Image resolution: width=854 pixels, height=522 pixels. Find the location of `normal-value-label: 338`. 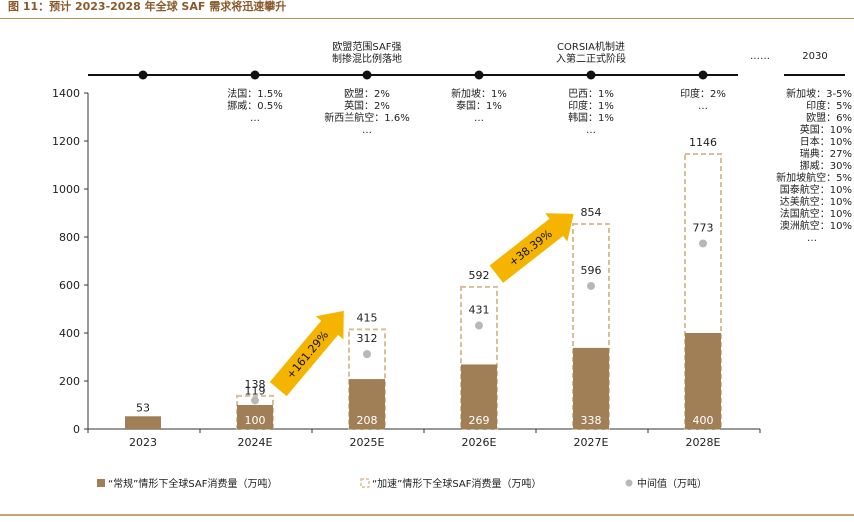

normal-value-label: 338 is located at coordinates (591, 420).